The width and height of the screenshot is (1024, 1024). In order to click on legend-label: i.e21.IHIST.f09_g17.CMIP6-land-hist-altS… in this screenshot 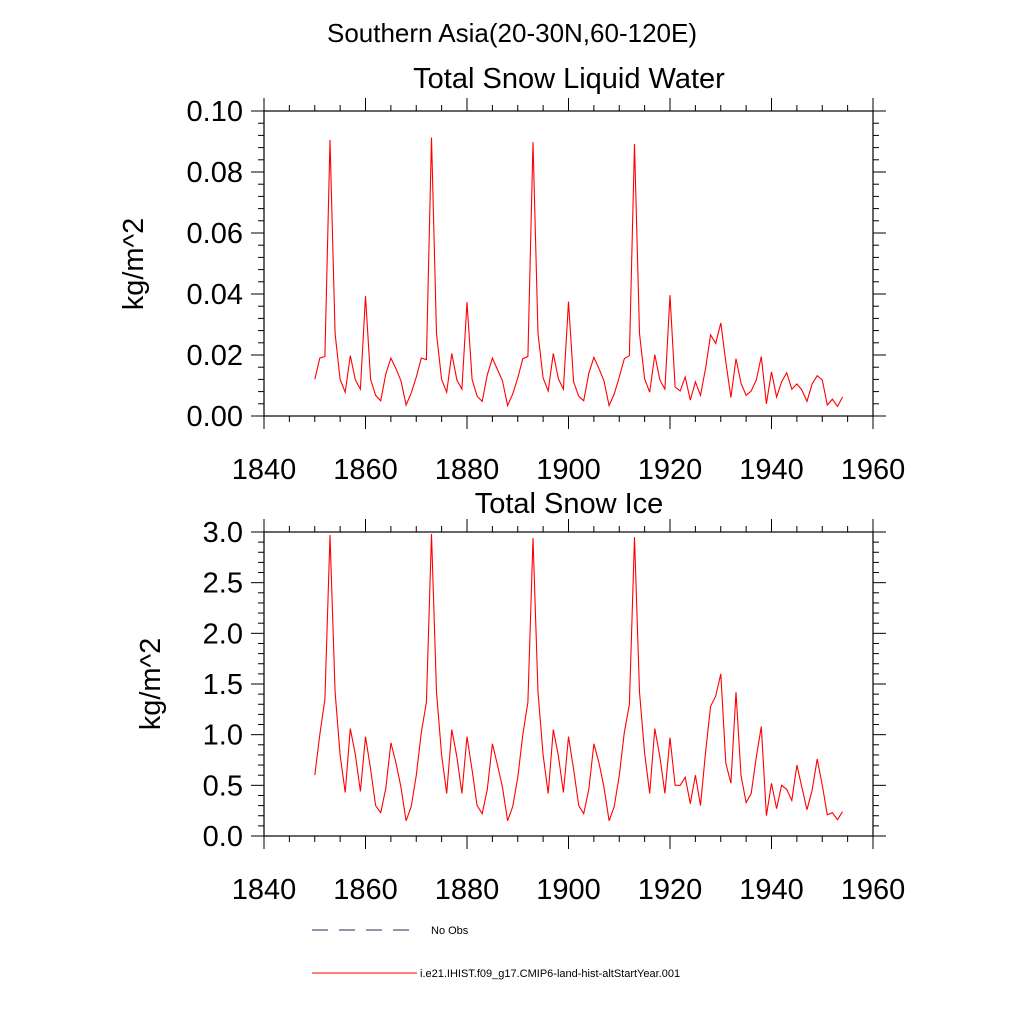, I will do `click(550, 974)`.